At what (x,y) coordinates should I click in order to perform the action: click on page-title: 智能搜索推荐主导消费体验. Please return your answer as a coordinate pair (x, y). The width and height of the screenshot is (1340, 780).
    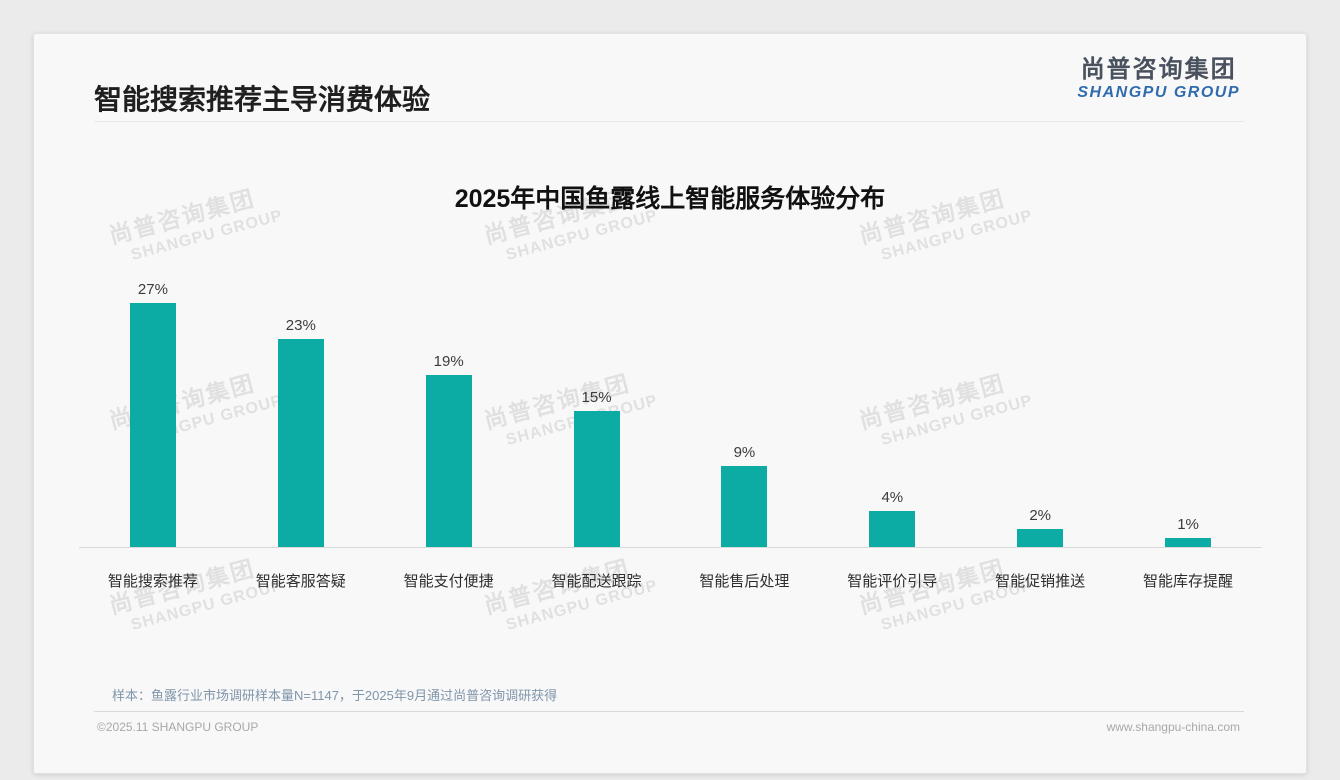
    Looking at the image, I should click on (262, 99).